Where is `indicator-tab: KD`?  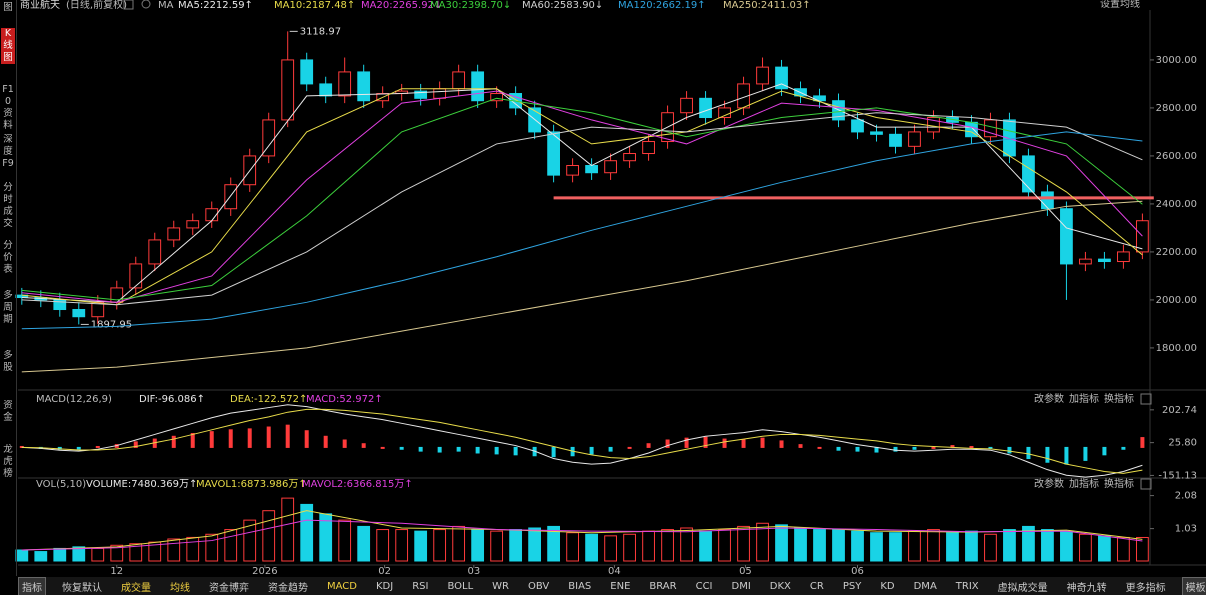
indicator-tab: KD is located at coordinates (887, 586).